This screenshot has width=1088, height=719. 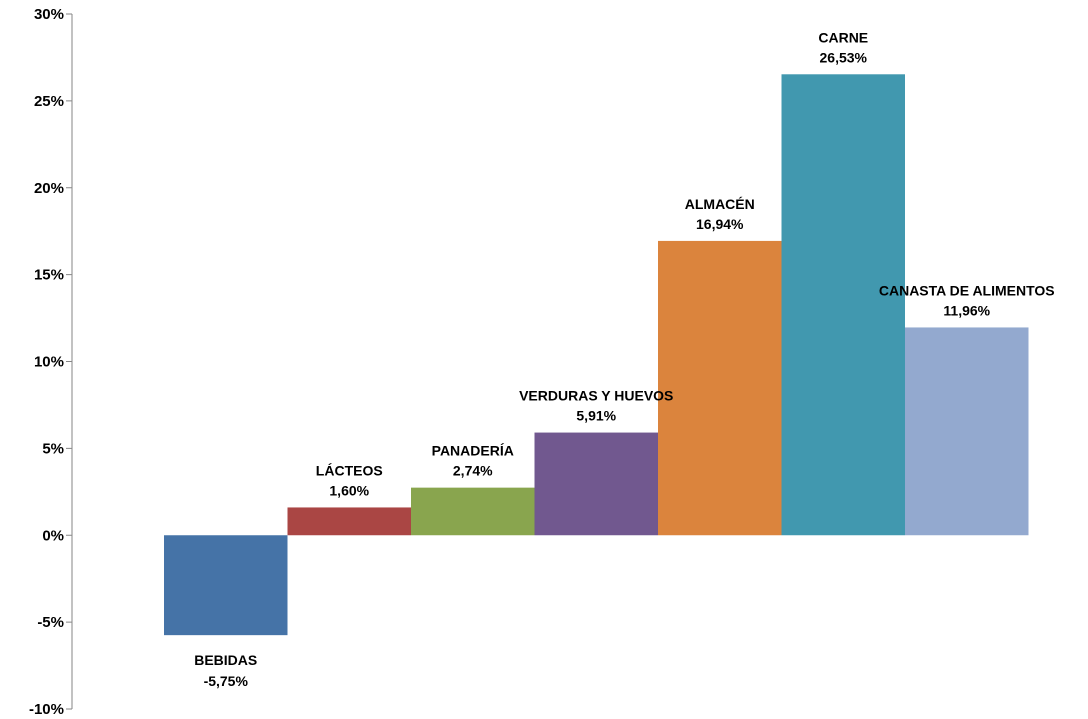 I want to click on category-label: VERDURAS Y HUEVOS, so click(x=596, y=396).